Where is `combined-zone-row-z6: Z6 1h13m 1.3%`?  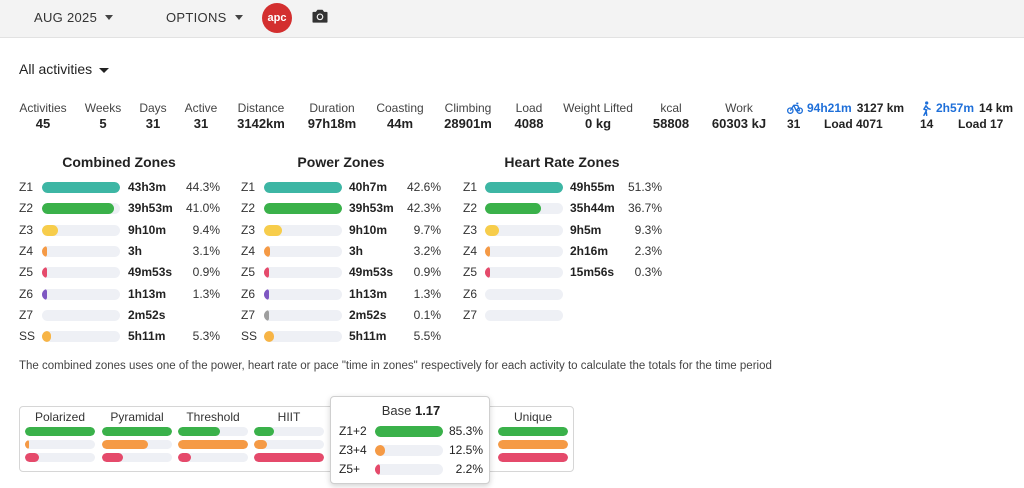
combined-zone-row-z6: Z6 1h13m 1.3% is located at coordinates (119, 294).